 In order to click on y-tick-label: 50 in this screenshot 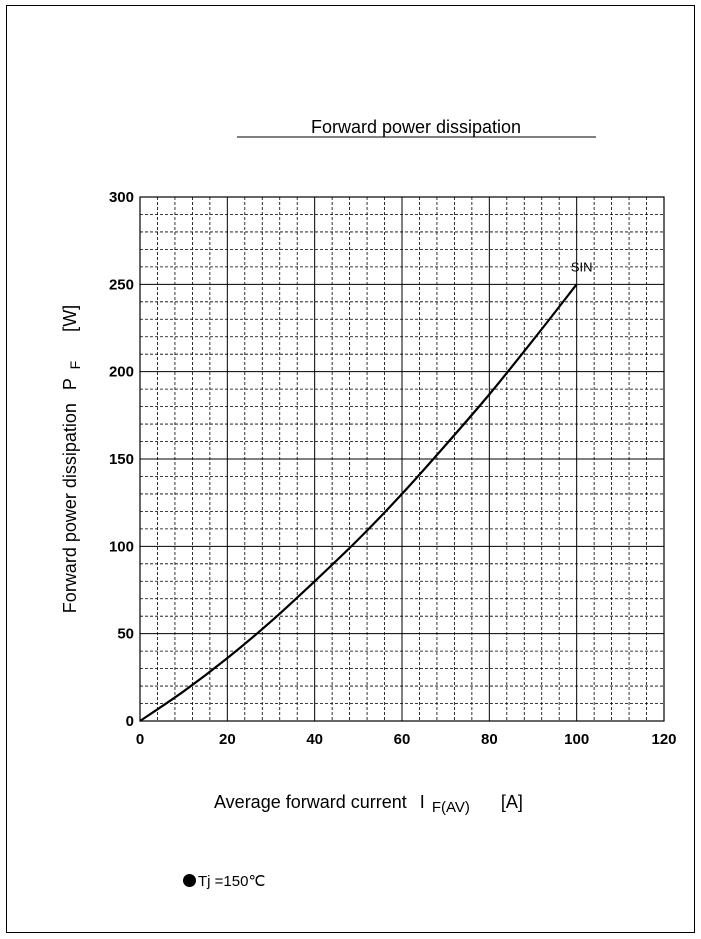, I will do `click(125, 634)`.